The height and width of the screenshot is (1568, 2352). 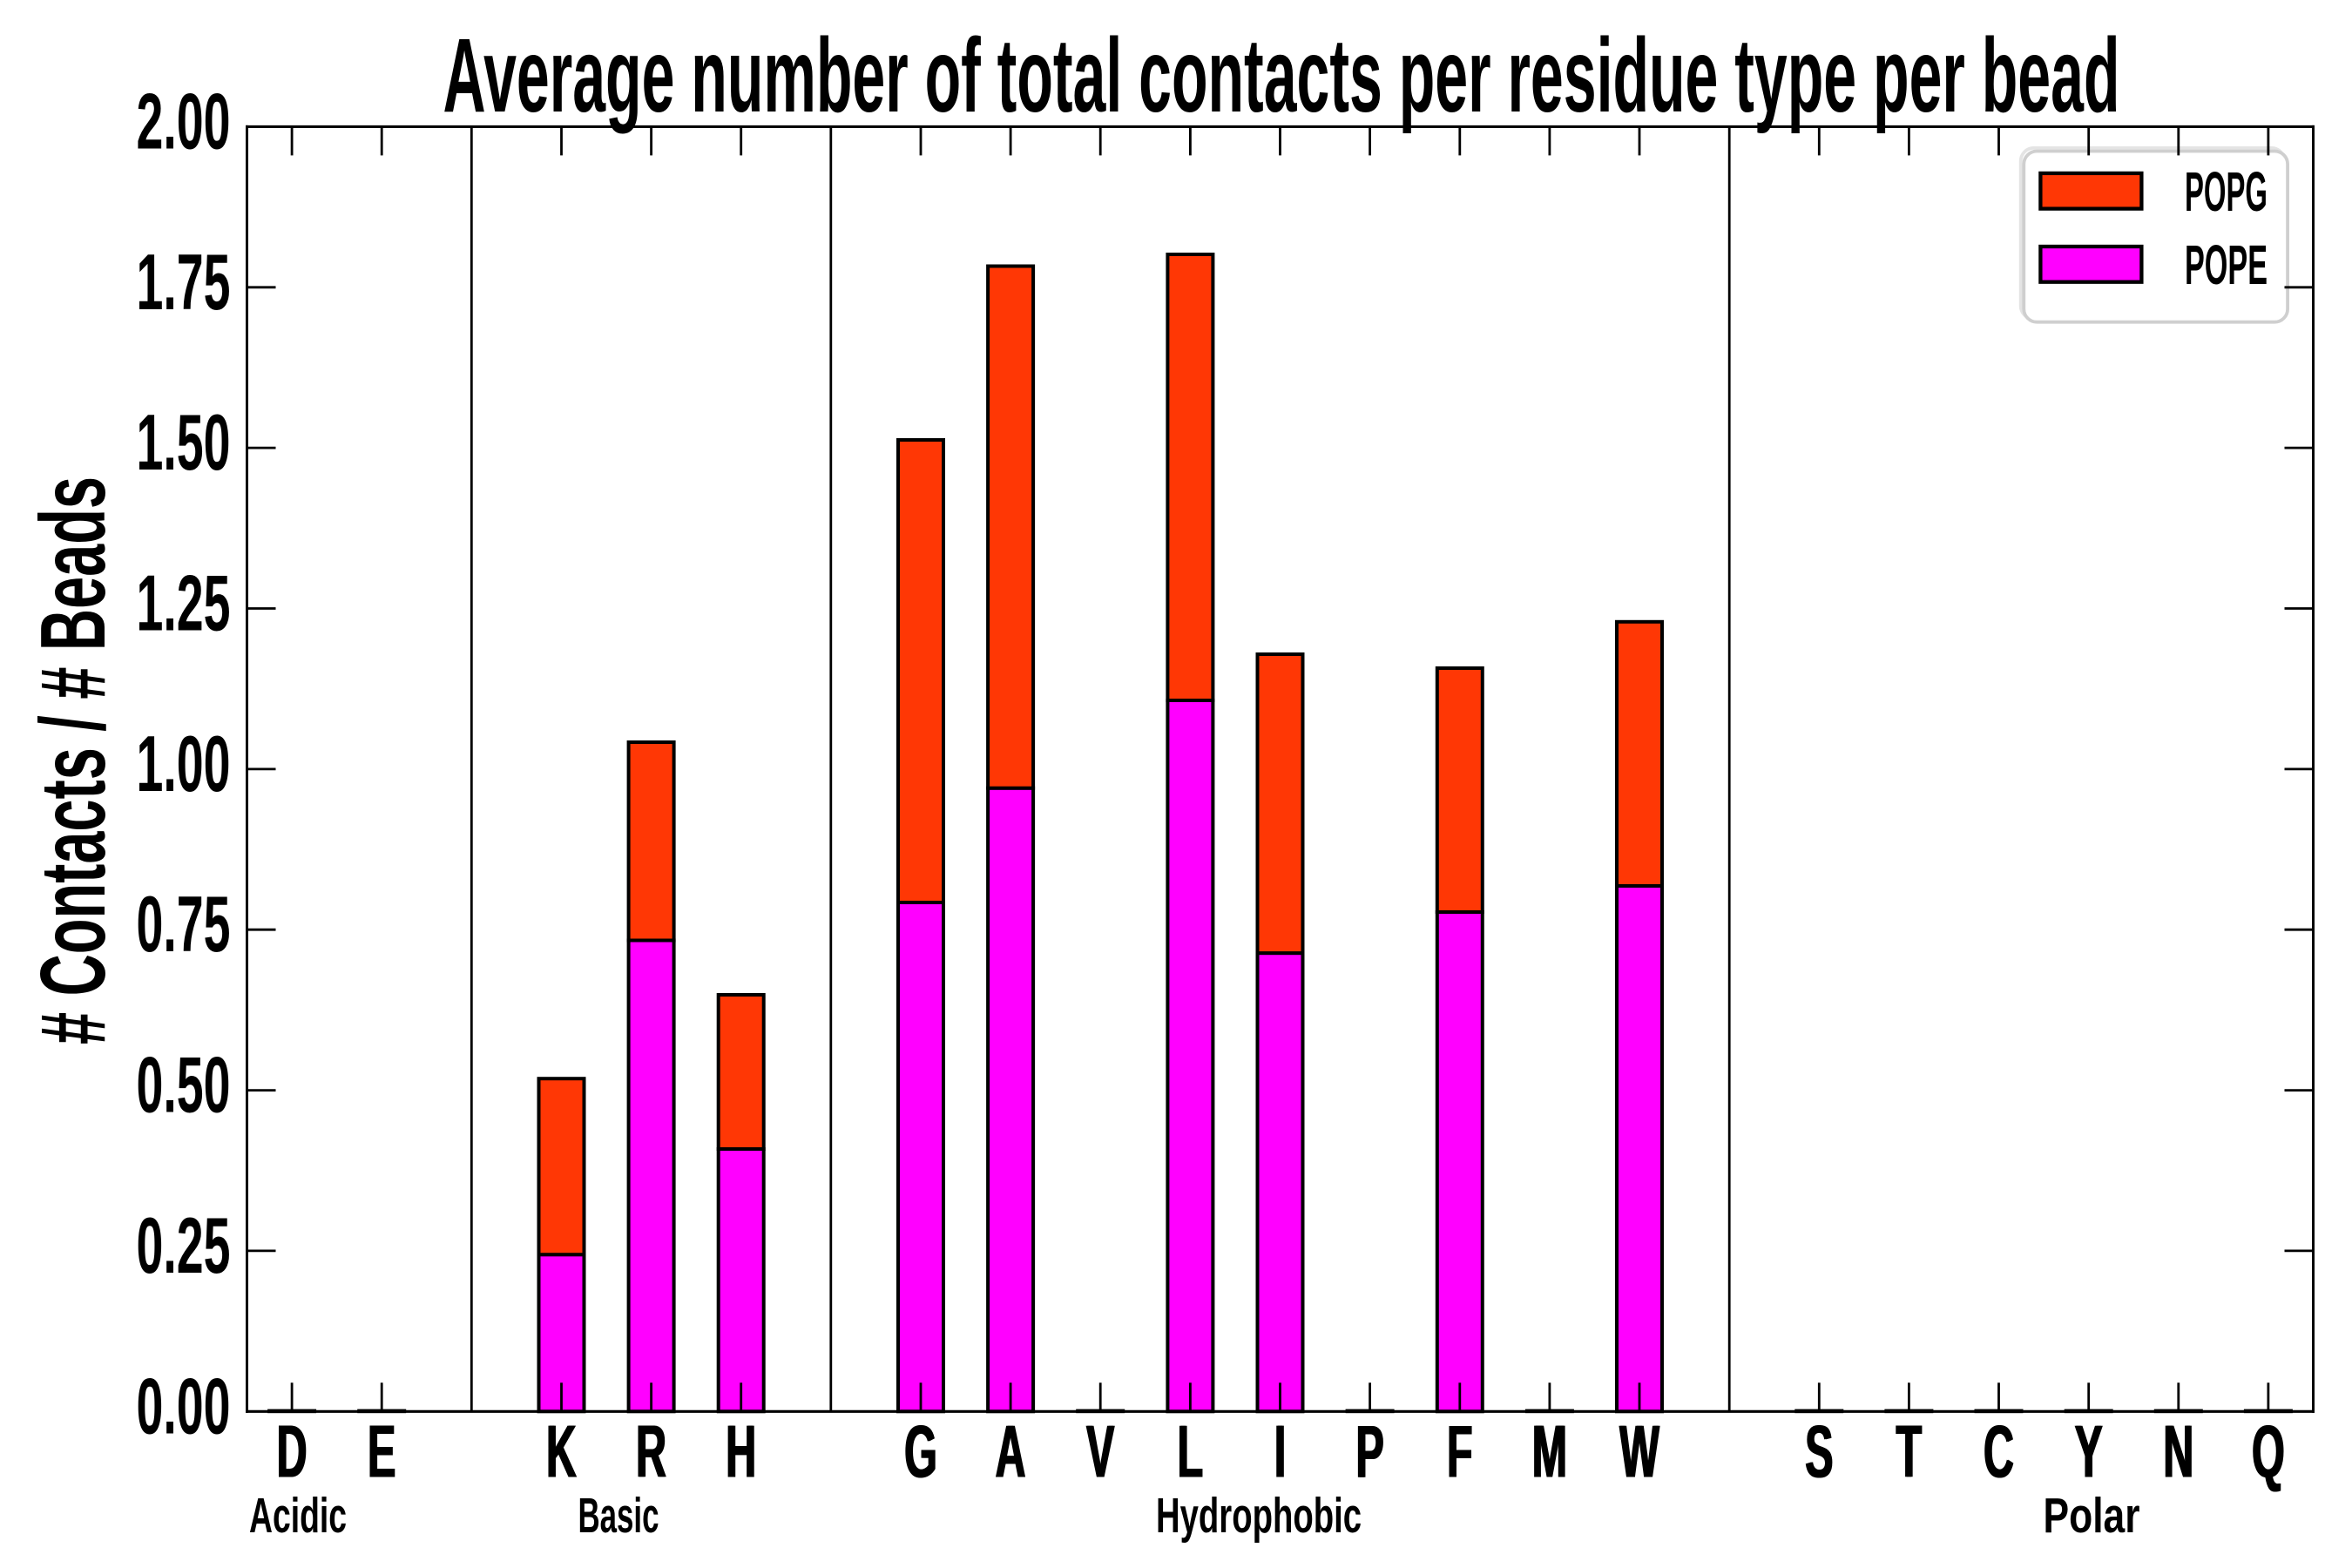 I want to click on svg-text: 1.25, so click(x=184, y=604).